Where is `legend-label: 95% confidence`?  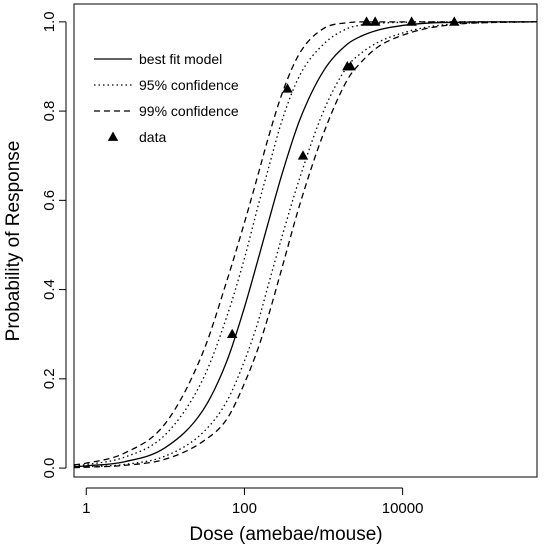 legend-label: 95% confidence is located at coordinates (189, 85).